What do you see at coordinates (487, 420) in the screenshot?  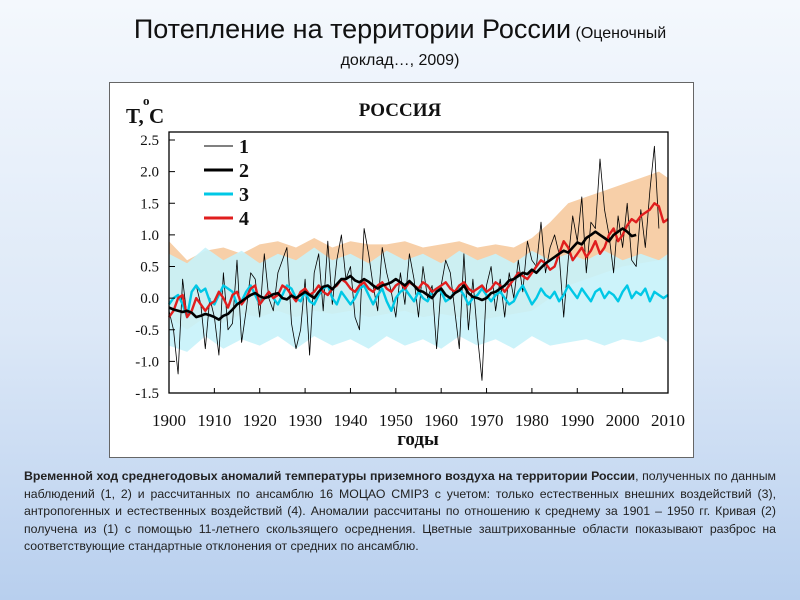 I see `x-tick-label: 1970` at bounding box center [487, 420].